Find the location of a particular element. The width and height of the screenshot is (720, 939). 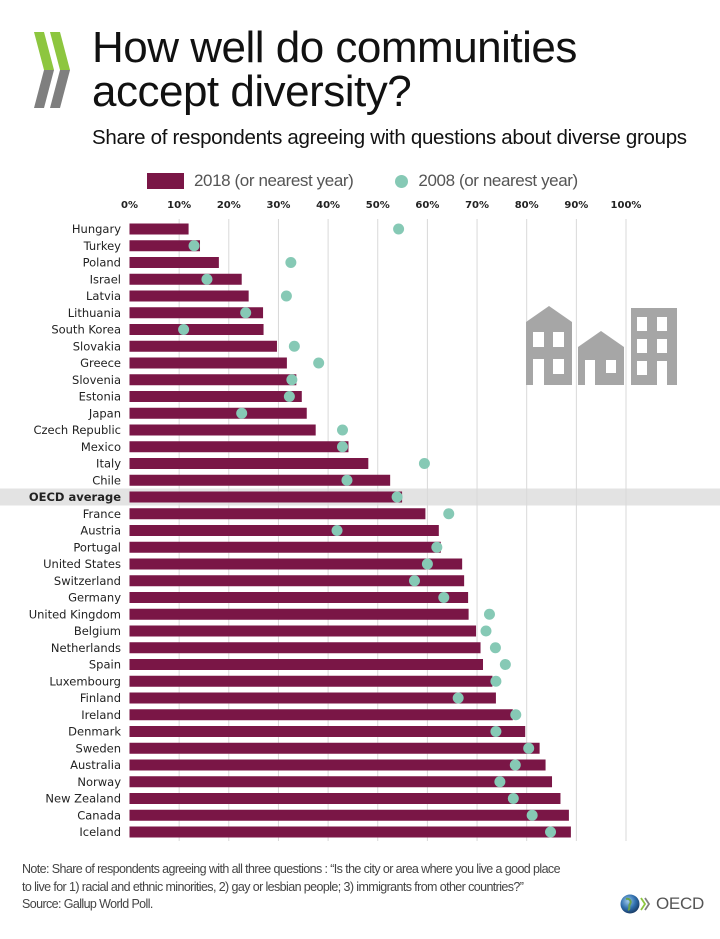

category-label: Norway is located at coordinates (99, 782).